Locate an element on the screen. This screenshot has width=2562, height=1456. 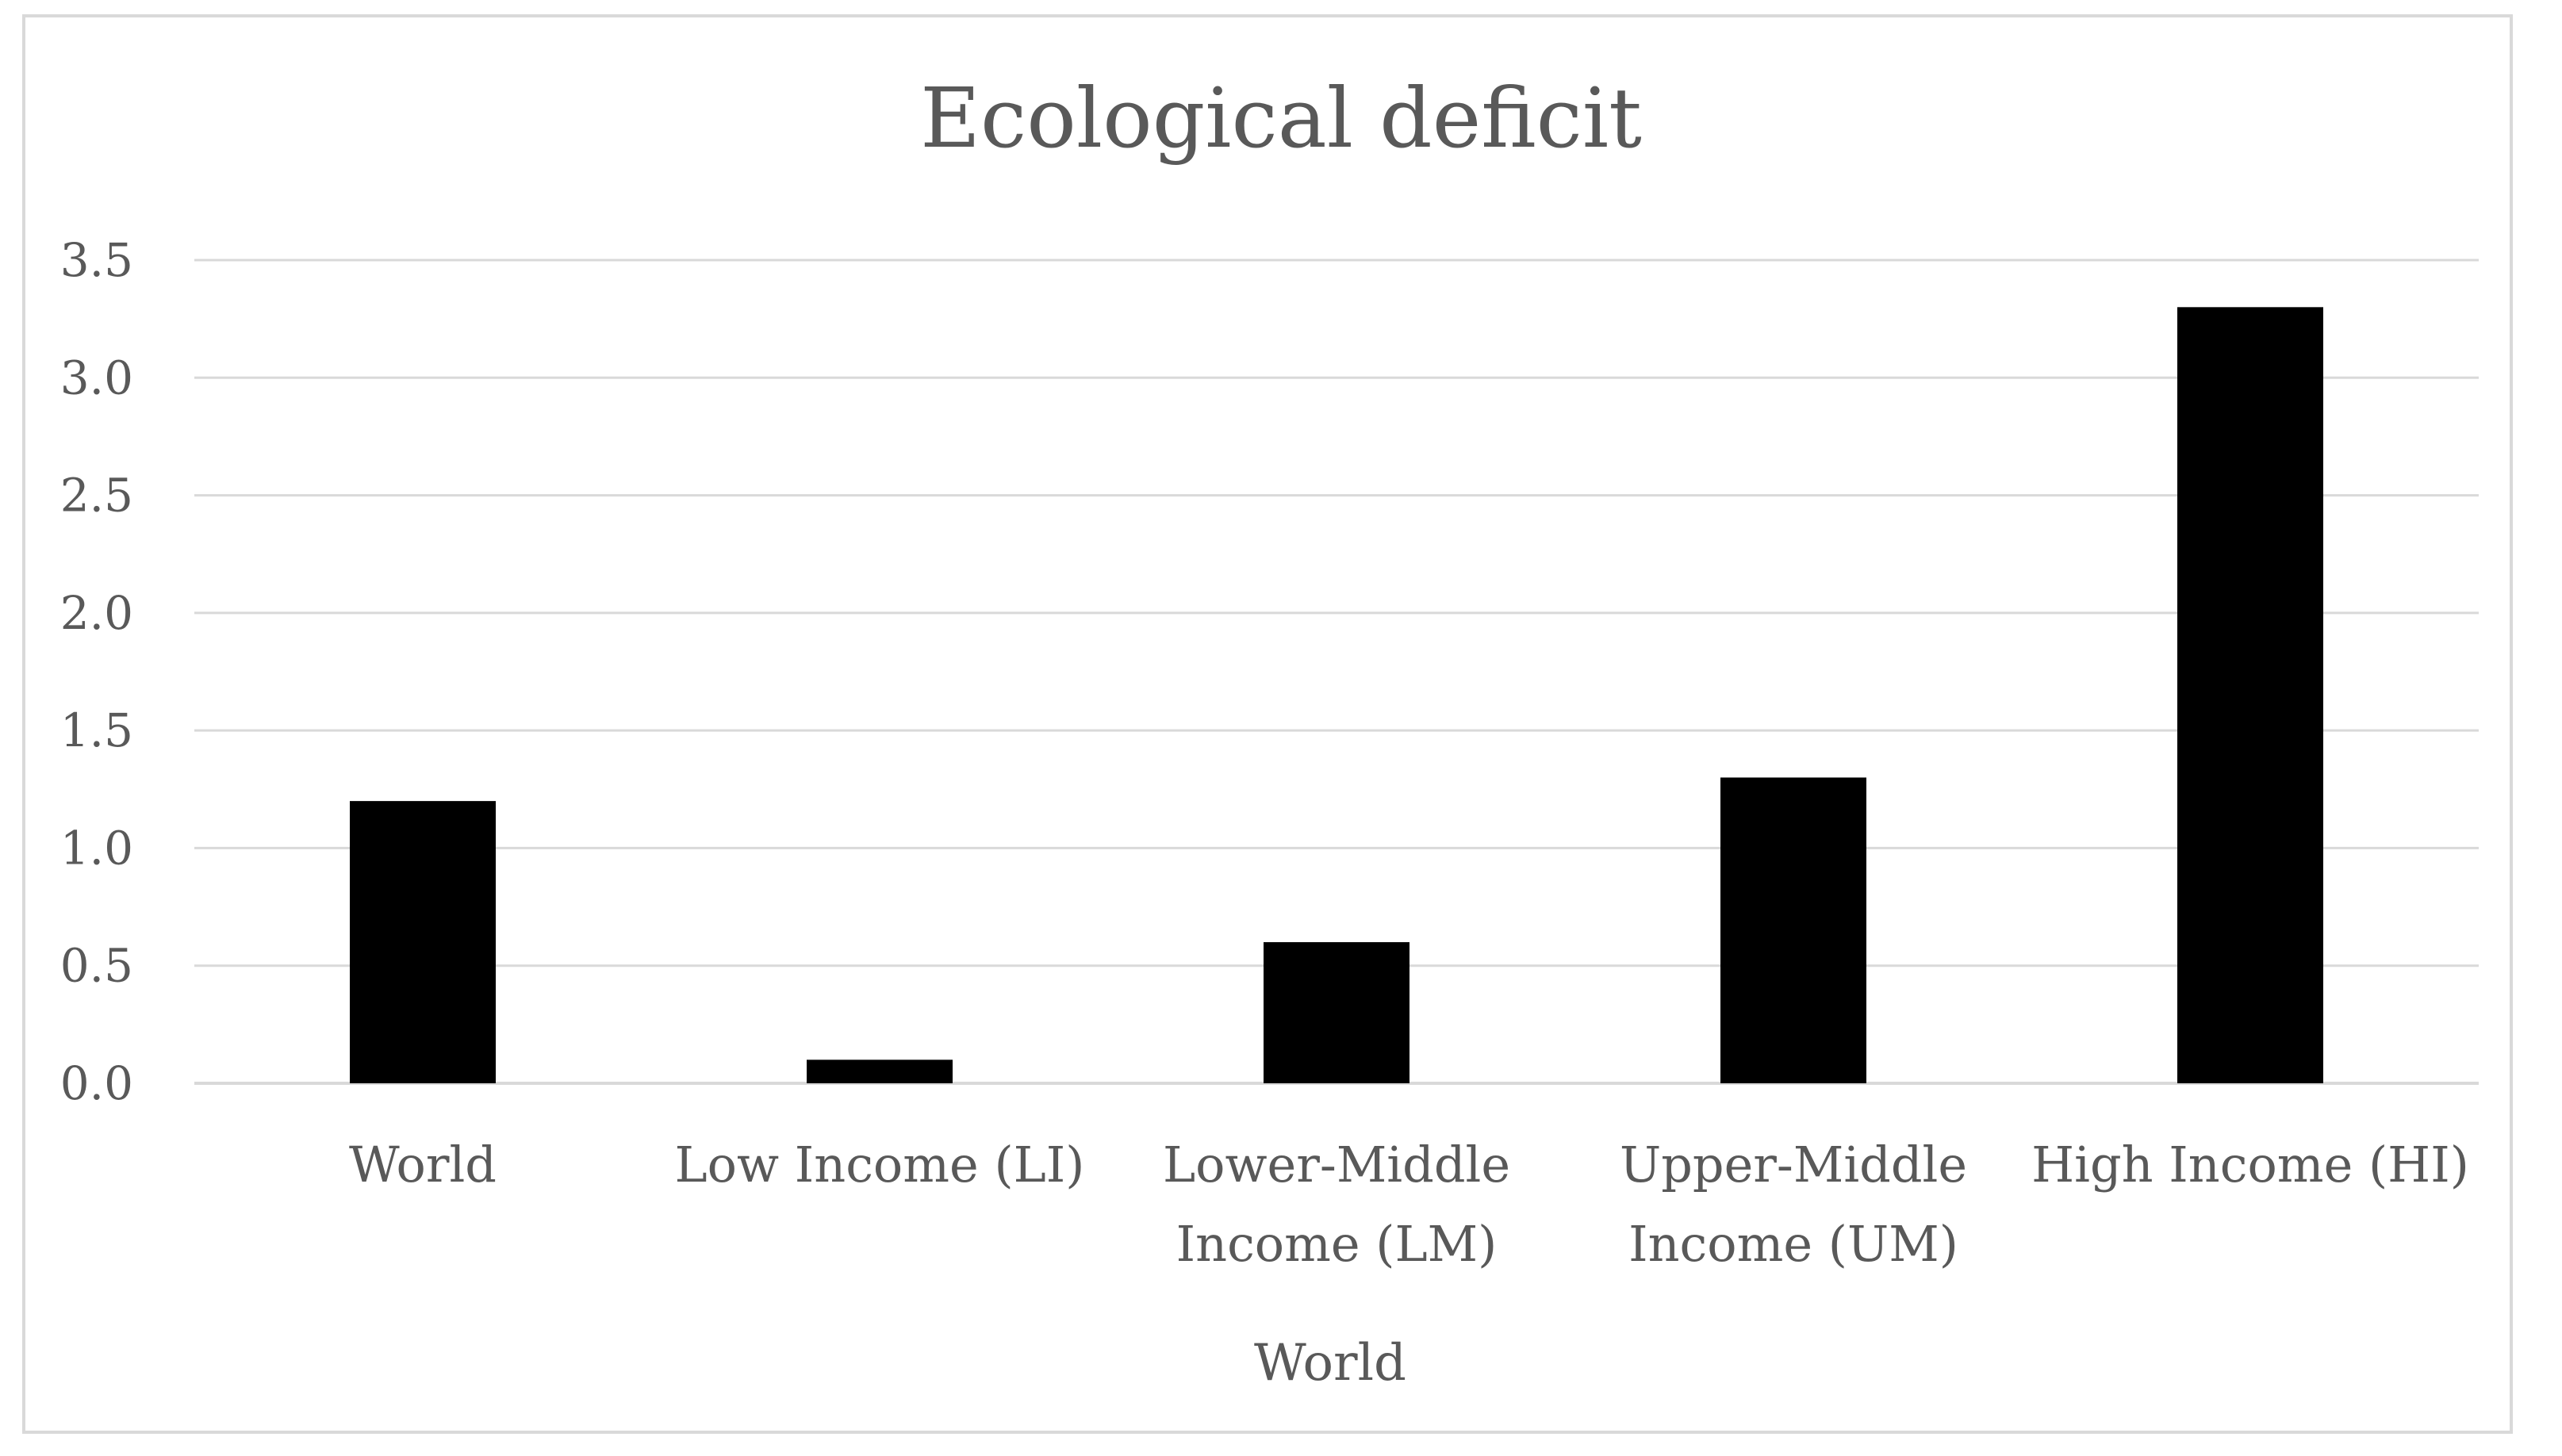
y-axis-tick-labels: 0.0 0.5 1.0 1.5 2.0 2.5 3.0 3.5 is located at coordinates (97, 671).